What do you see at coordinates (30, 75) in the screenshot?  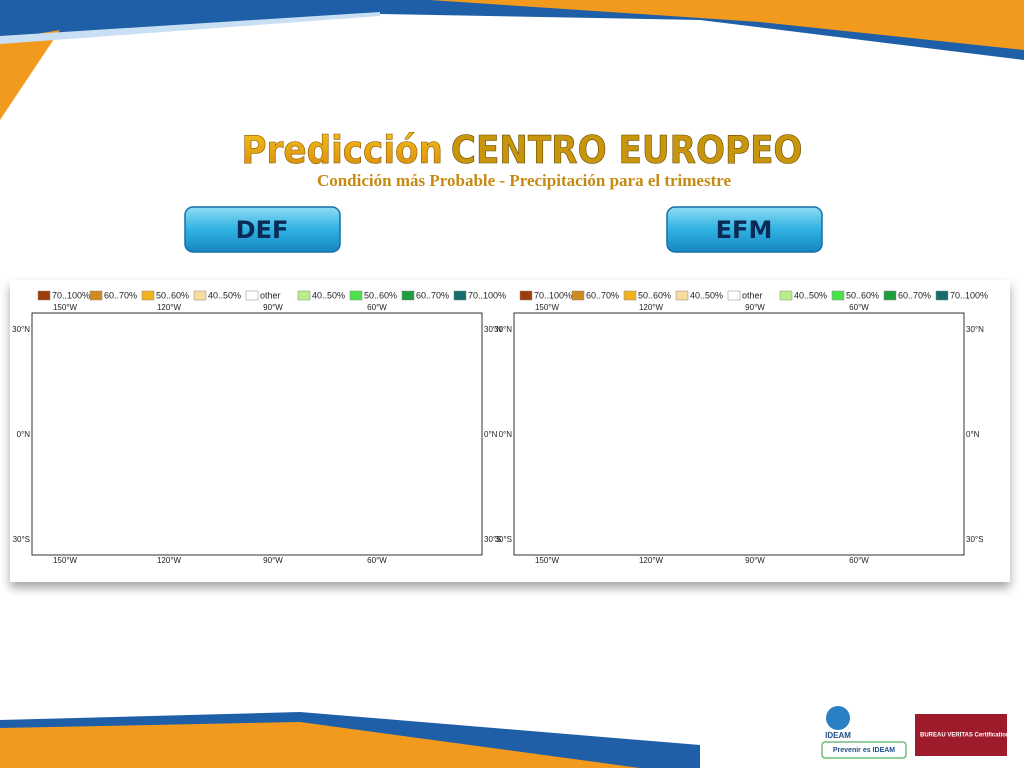 I see `top-left-orange` at bounding box center [30, 75].